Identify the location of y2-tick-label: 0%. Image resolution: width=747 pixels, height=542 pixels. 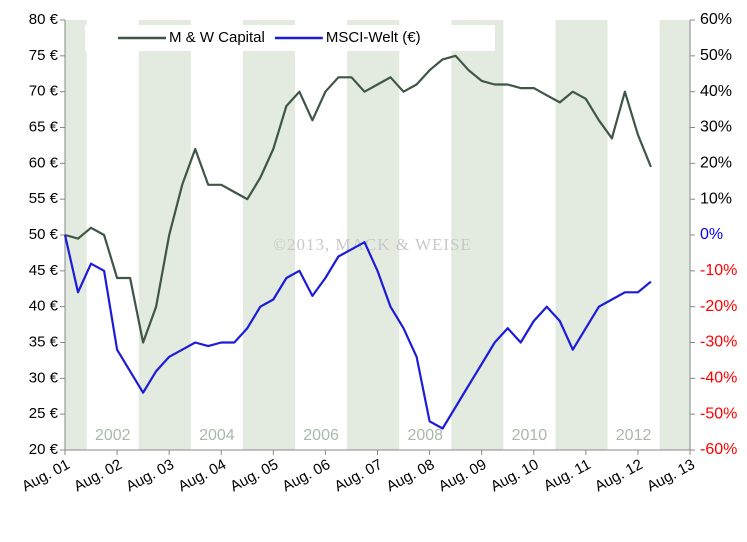
(711, 234).